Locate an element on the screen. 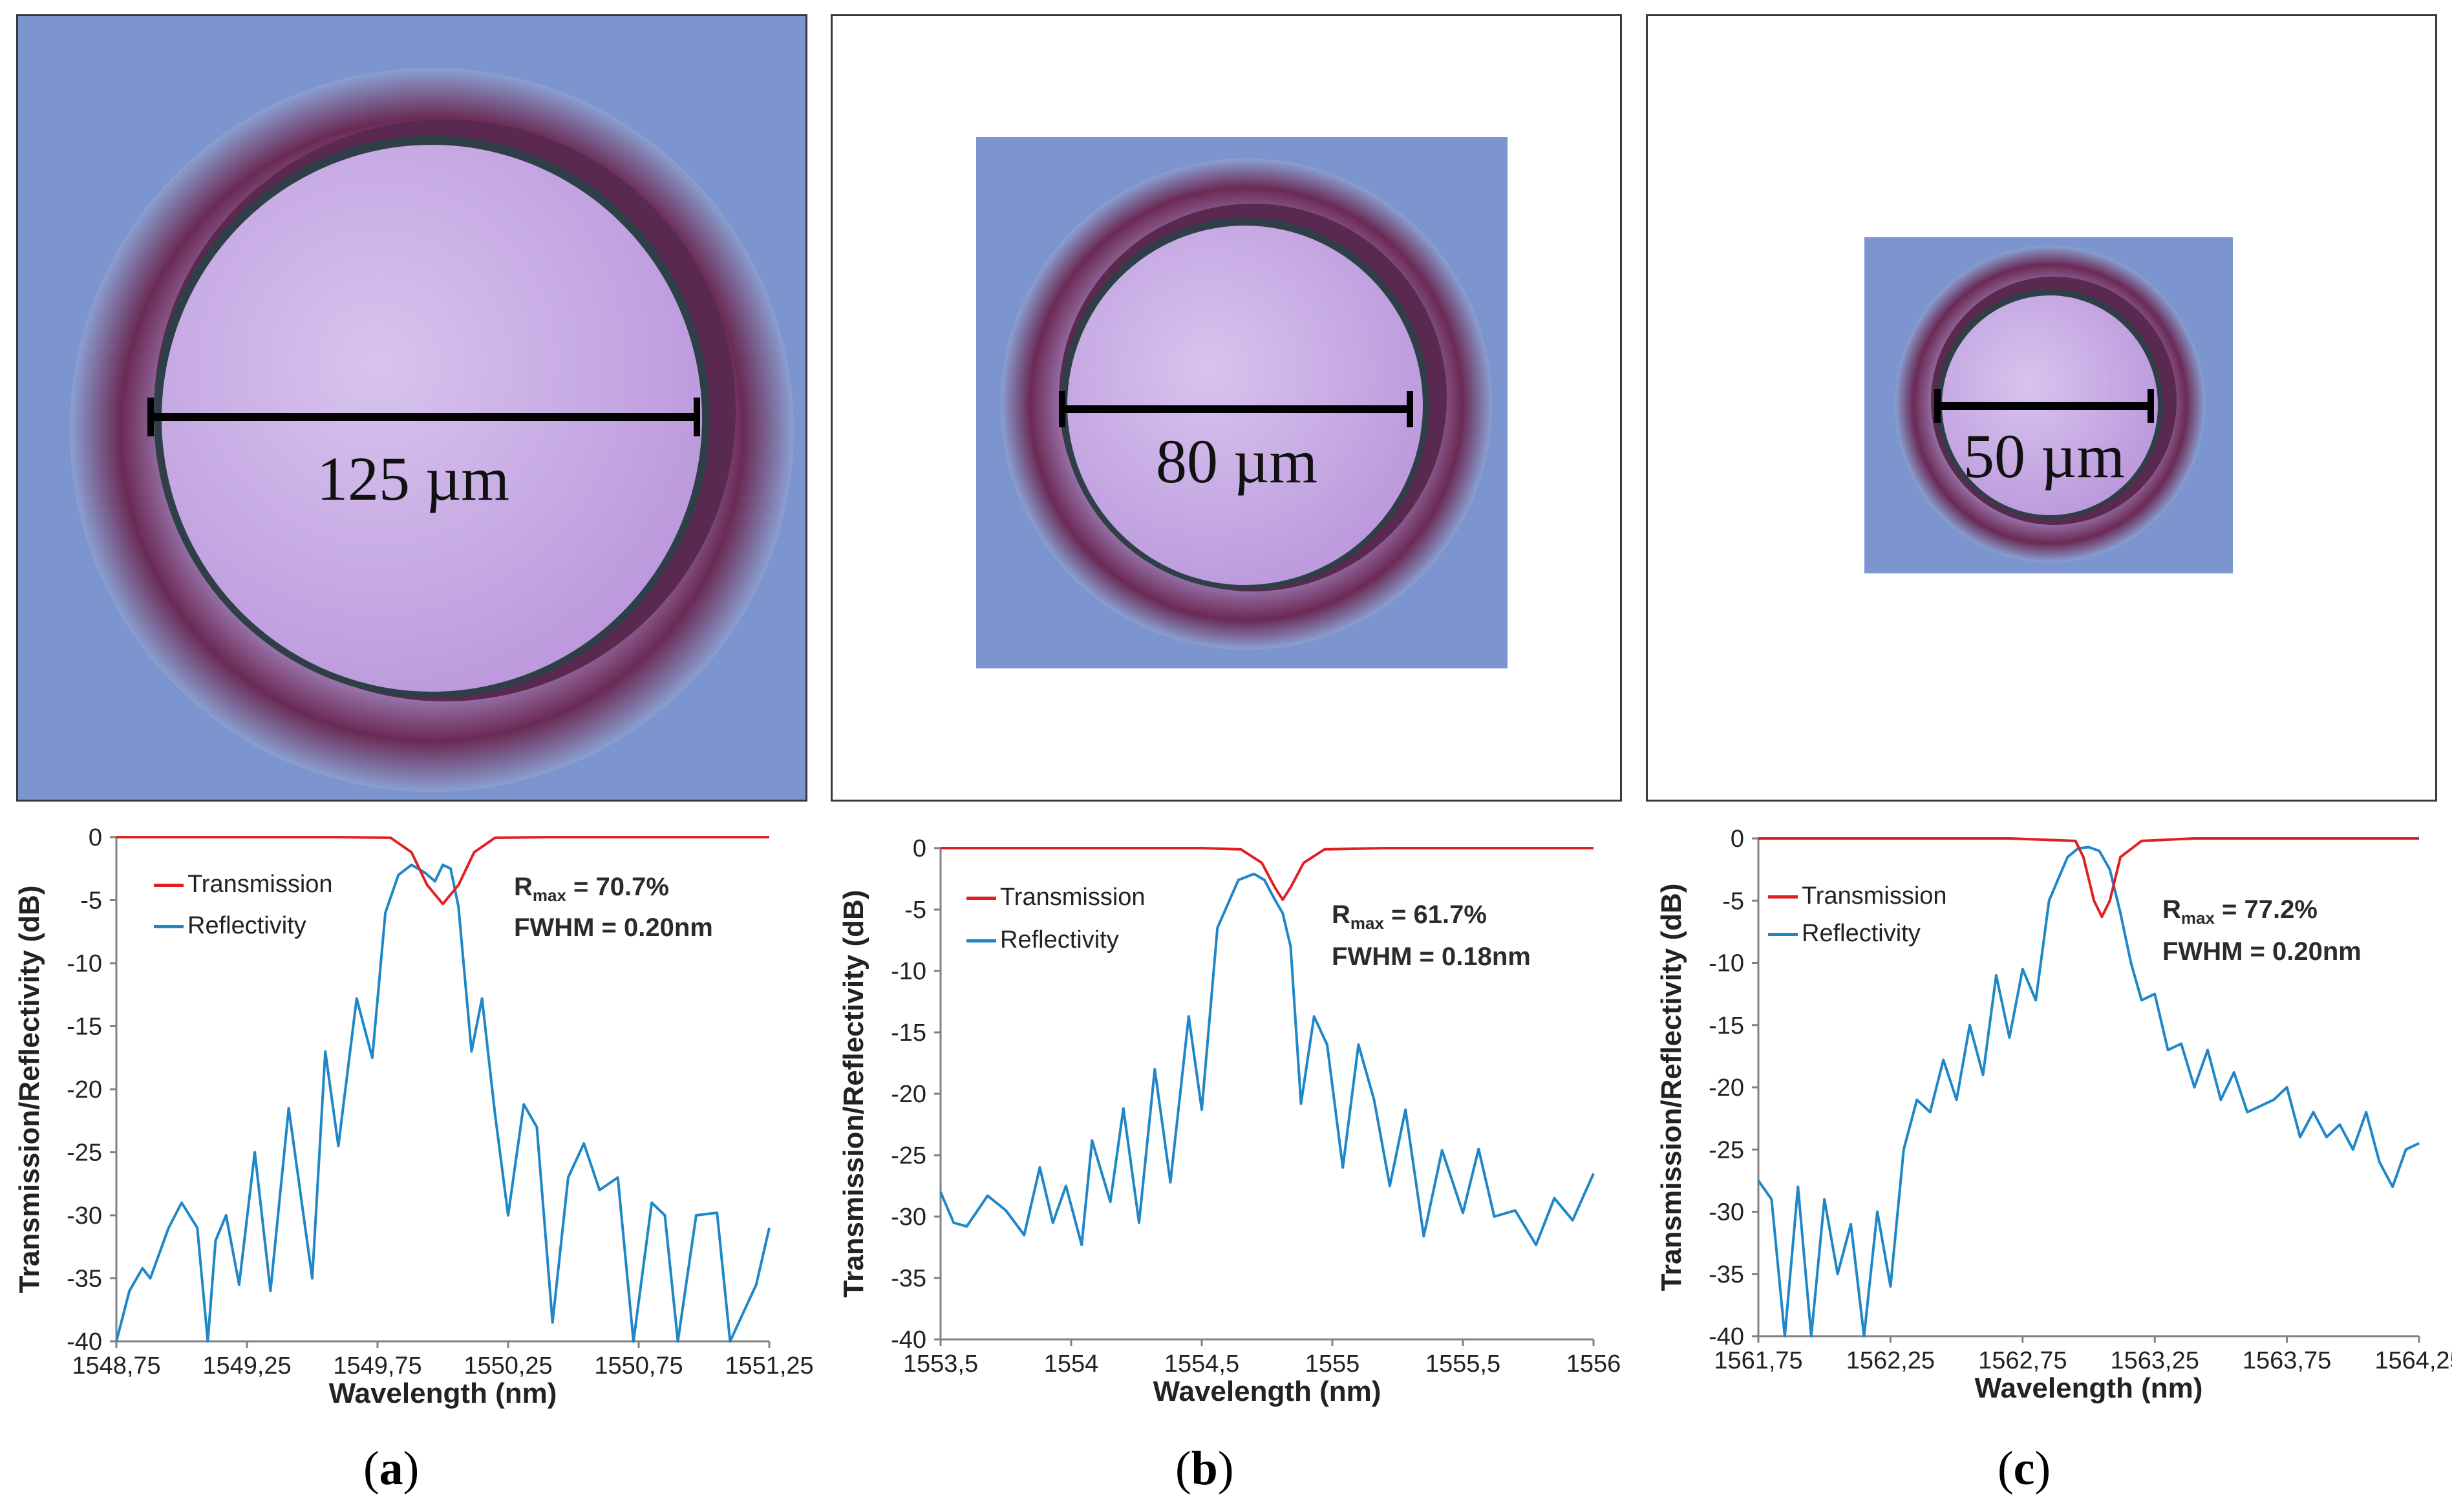  x-tick-label-a-4: 1550,75 is located at coordinates (638, 1365).